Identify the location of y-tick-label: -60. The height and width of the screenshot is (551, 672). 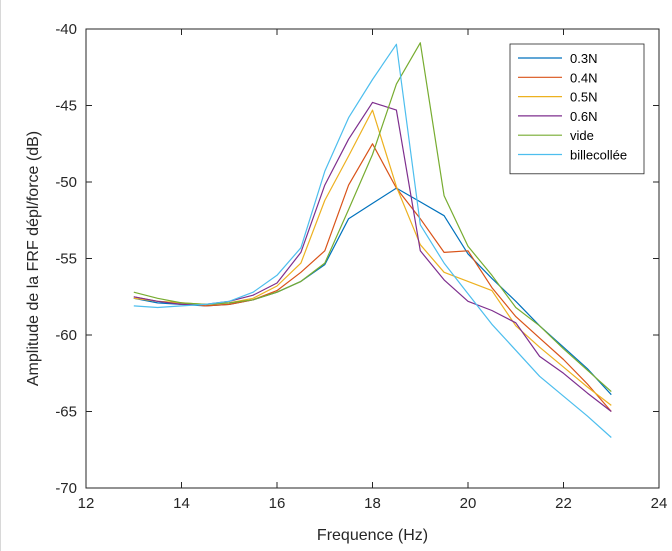
(66, 335).